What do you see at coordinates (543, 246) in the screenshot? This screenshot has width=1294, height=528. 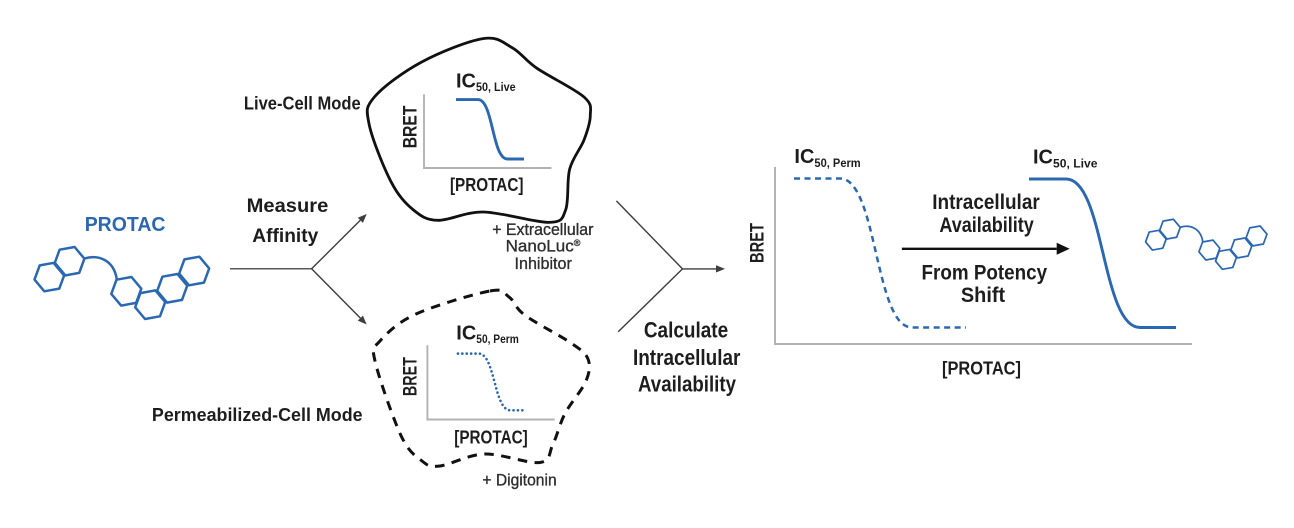 I see `svg-text: NanoLuc®` at bounding box center [543, 246].